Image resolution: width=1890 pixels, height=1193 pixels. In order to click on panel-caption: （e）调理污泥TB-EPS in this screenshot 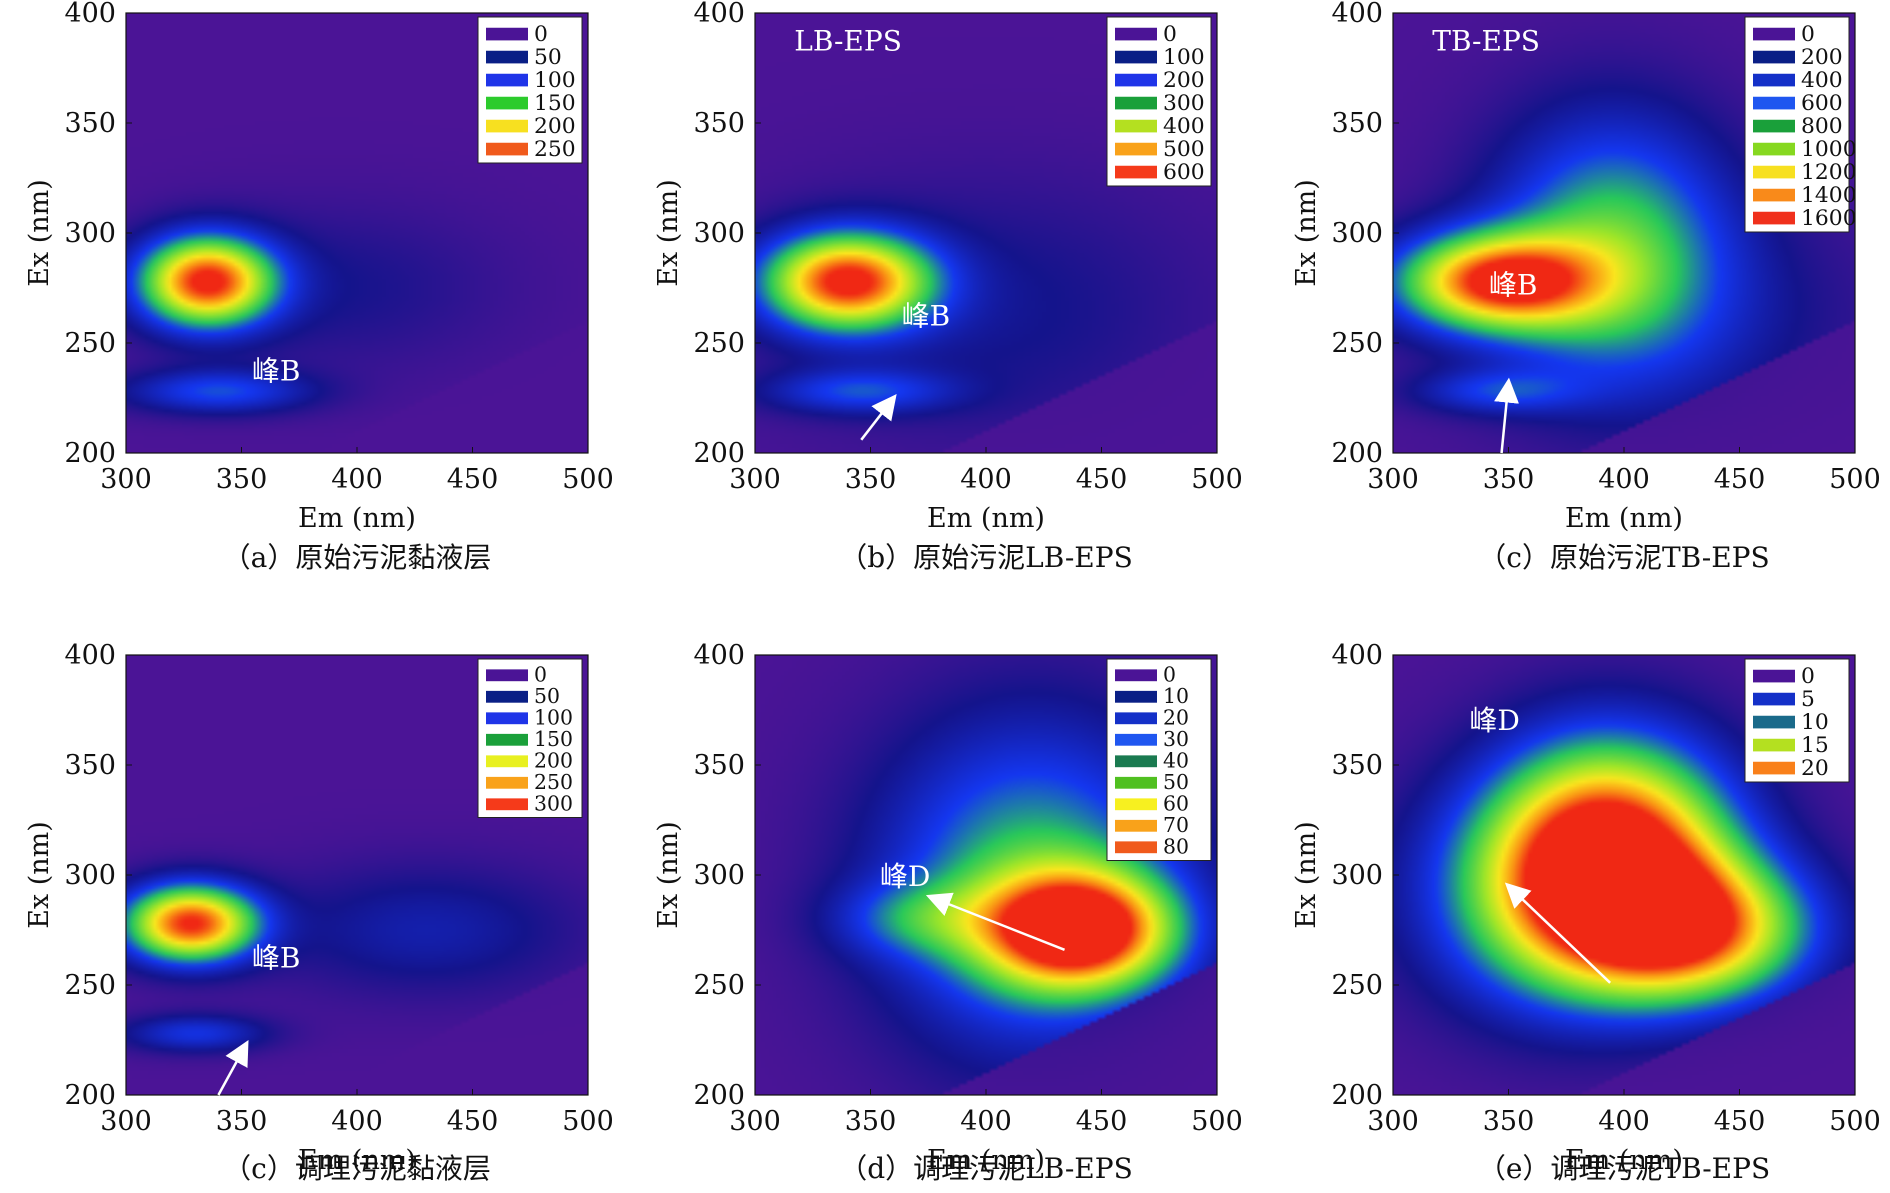, I will do `click(1624, 1168)`.